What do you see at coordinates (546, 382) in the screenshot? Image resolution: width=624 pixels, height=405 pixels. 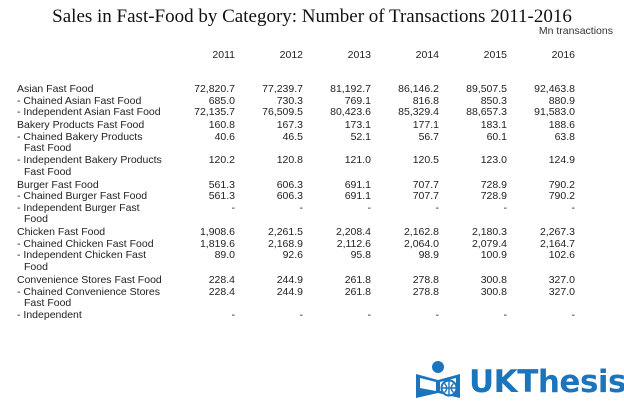 I see `watermark-text: UKThesis` at bounding box center [546, 382].